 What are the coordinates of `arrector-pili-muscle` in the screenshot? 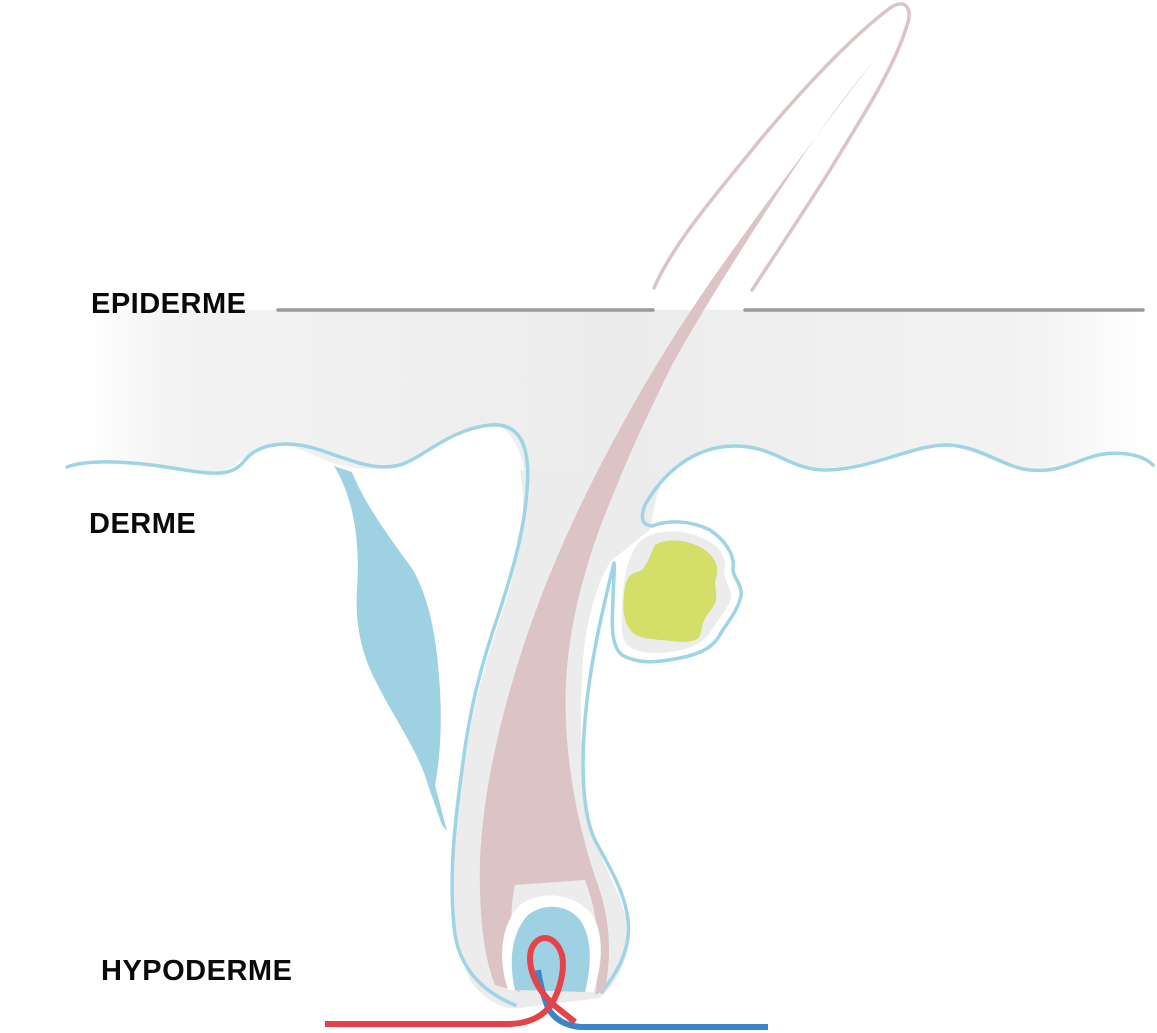 It's located at (390, 648).